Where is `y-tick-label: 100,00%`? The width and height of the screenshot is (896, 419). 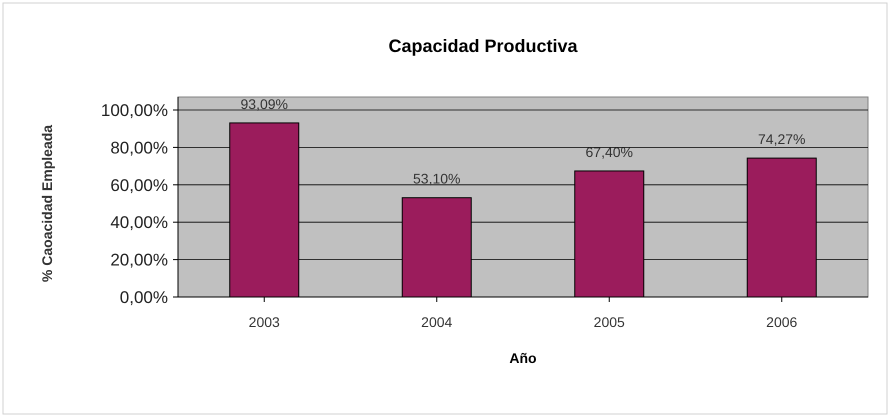 y-tick-label: 100,00% is located at coordinates (134, 110).